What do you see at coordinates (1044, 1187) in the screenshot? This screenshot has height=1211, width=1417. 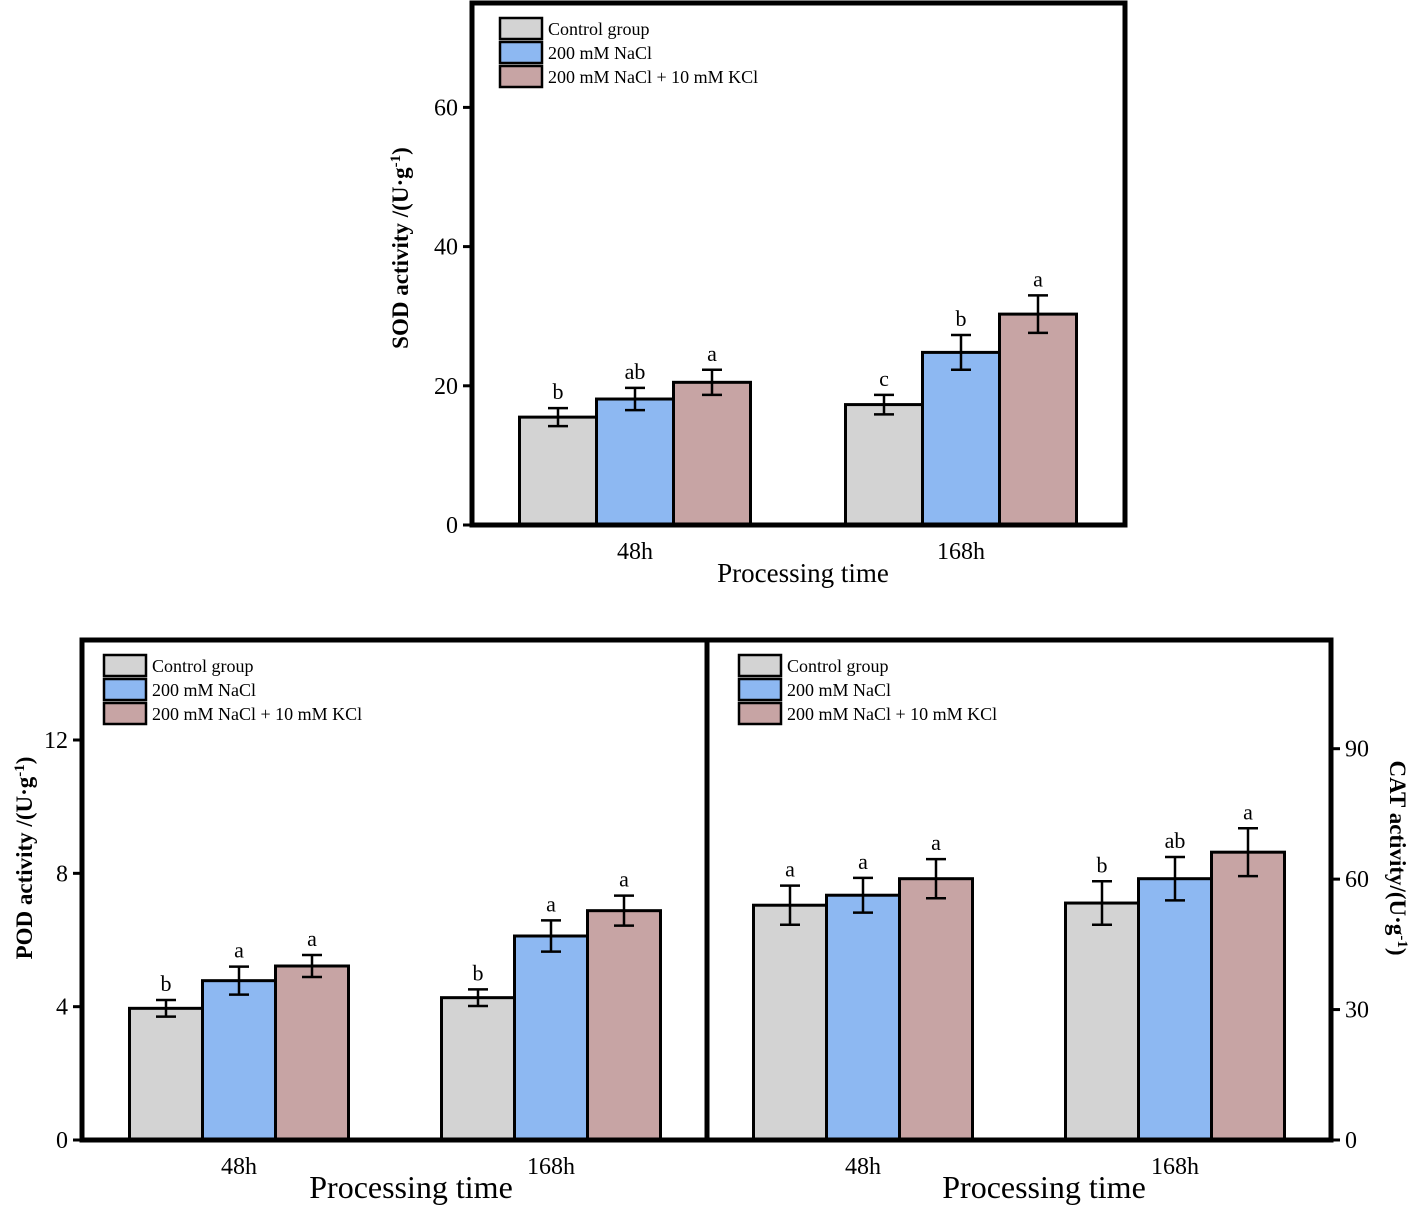 I see `cat-x-axis-title: Processing time` at bounding box center [1044, 1187].